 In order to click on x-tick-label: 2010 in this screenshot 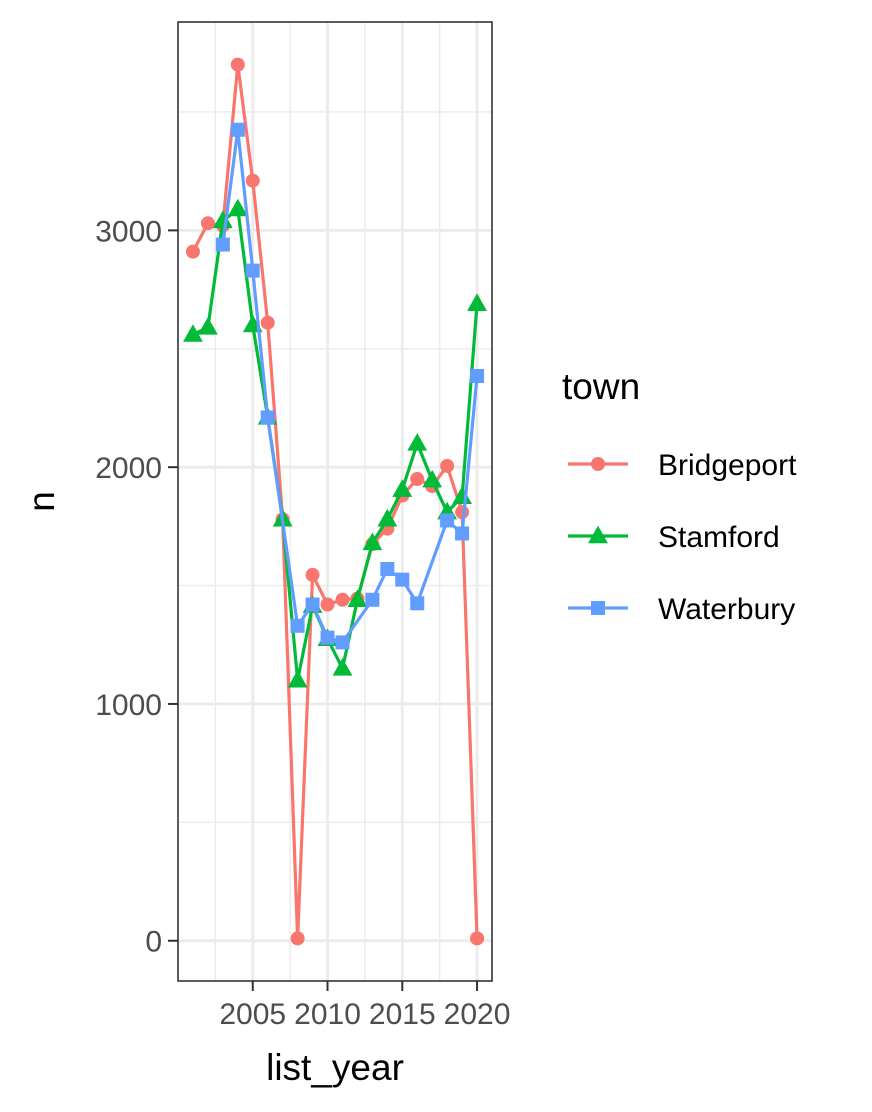, I will do `click(327, 1014)`.